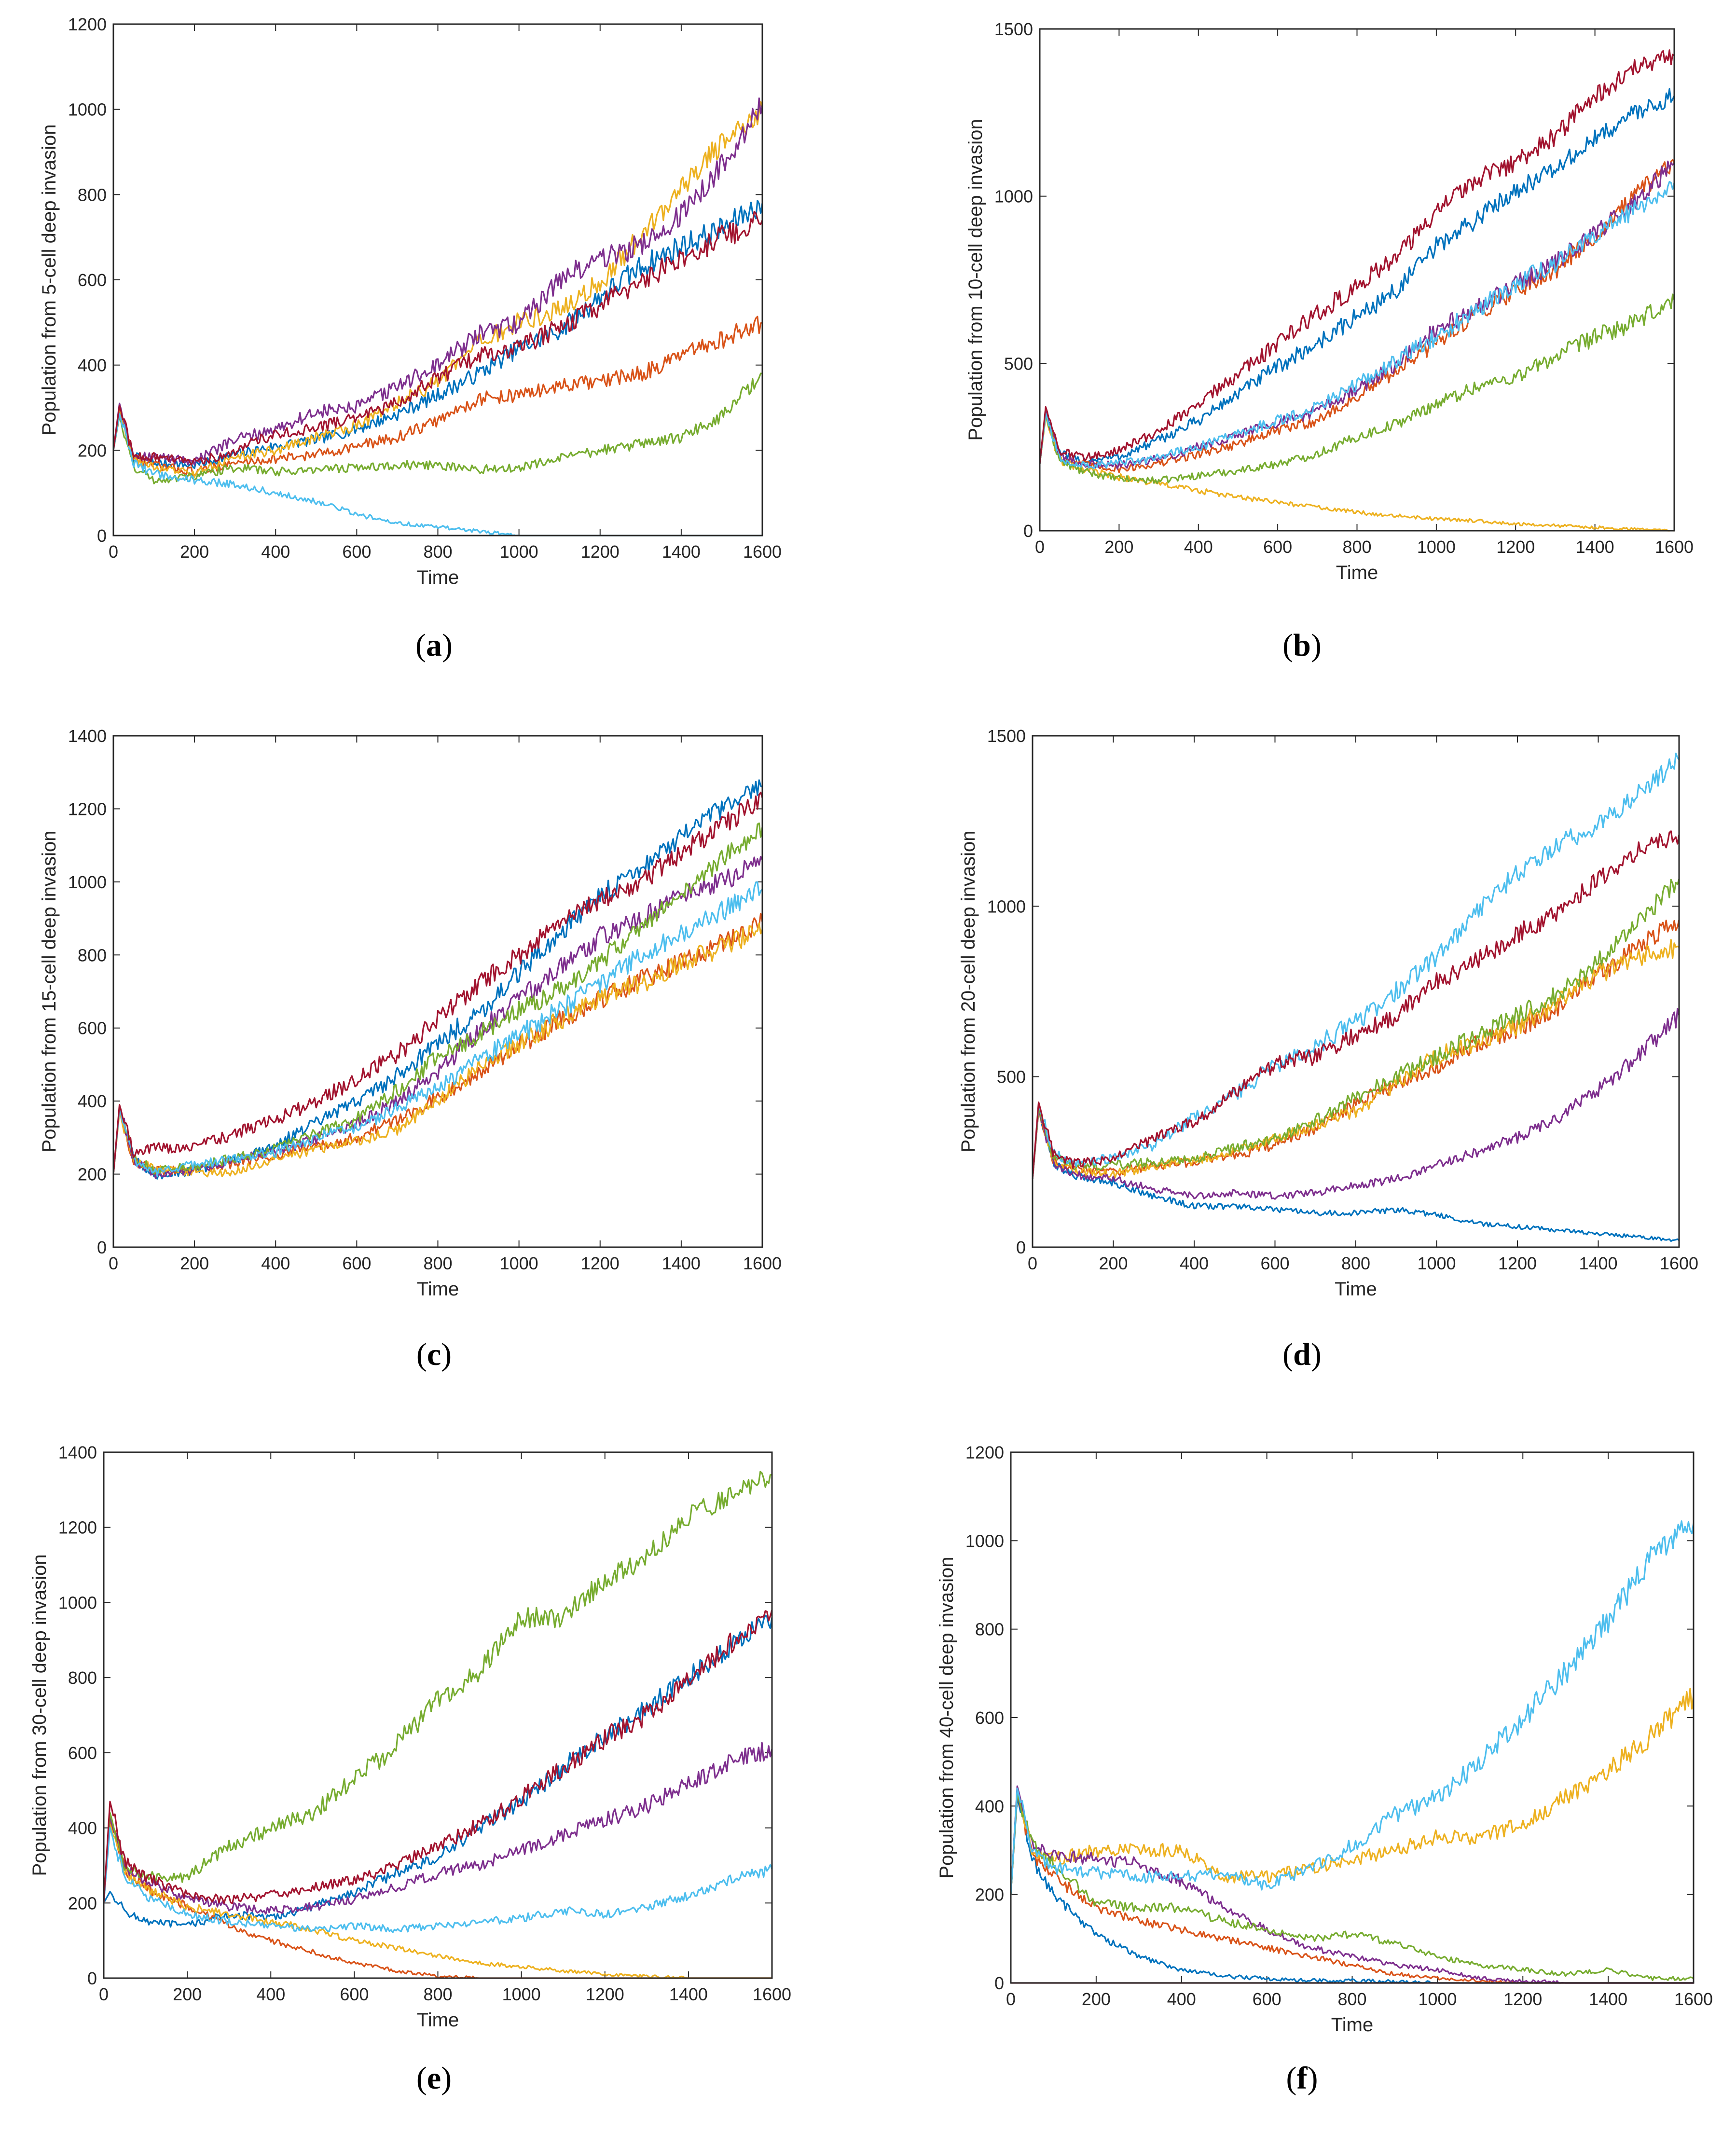  What do you see at coordinates (947, 1717) in the screenshot?
I see `y-axis-label: Population from 40-cell deep invasion` at bounding box center [947, 1717].